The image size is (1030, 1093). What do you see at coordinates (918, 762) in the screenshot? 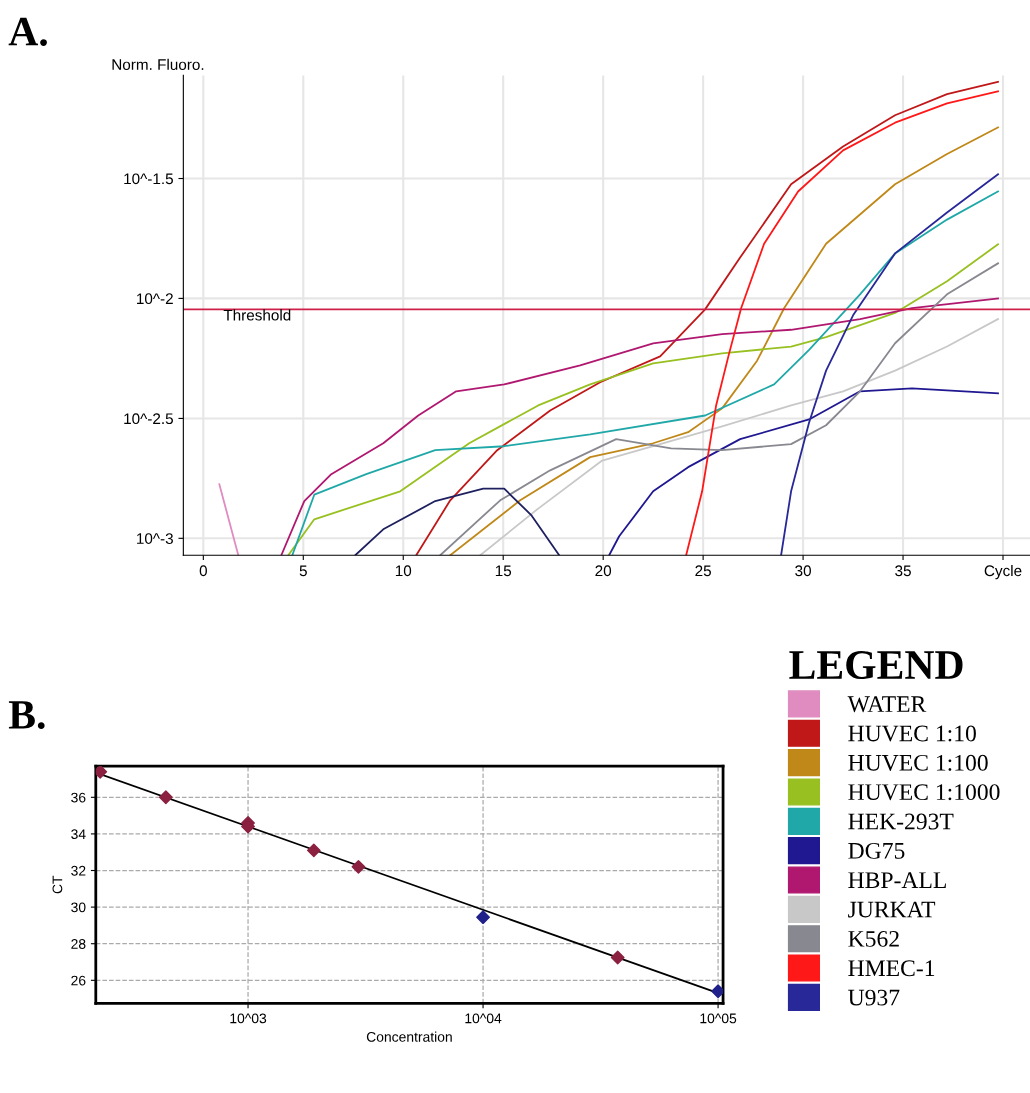
I see `legend-label: HUVEC 1:100` at bounding box center [918, 762].